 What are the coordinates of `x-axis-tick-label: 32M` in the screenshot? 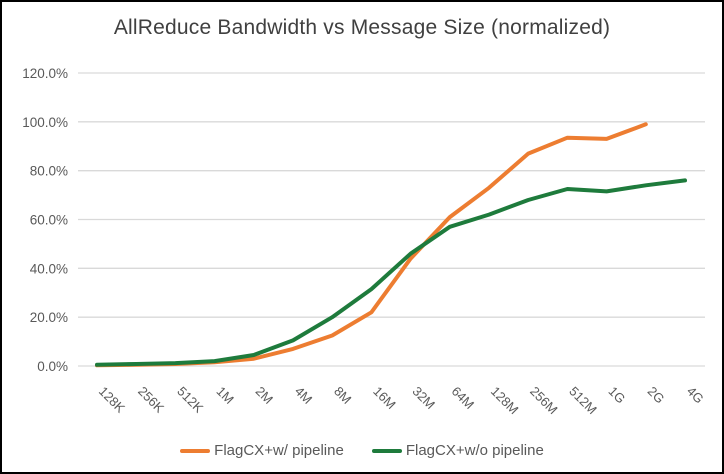 It's located at (423, 398).